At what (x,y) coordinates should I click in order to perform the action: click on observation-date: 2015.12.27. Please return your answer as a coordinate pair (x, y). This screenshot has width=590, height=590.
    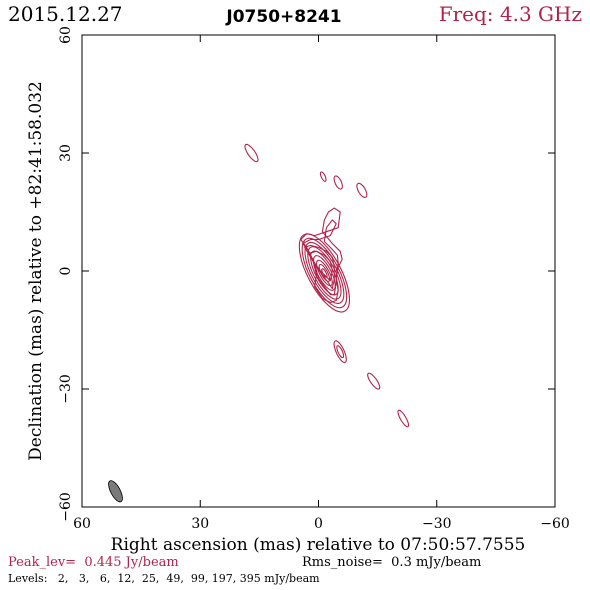
    Looking at the image, I should click on (65, 14).